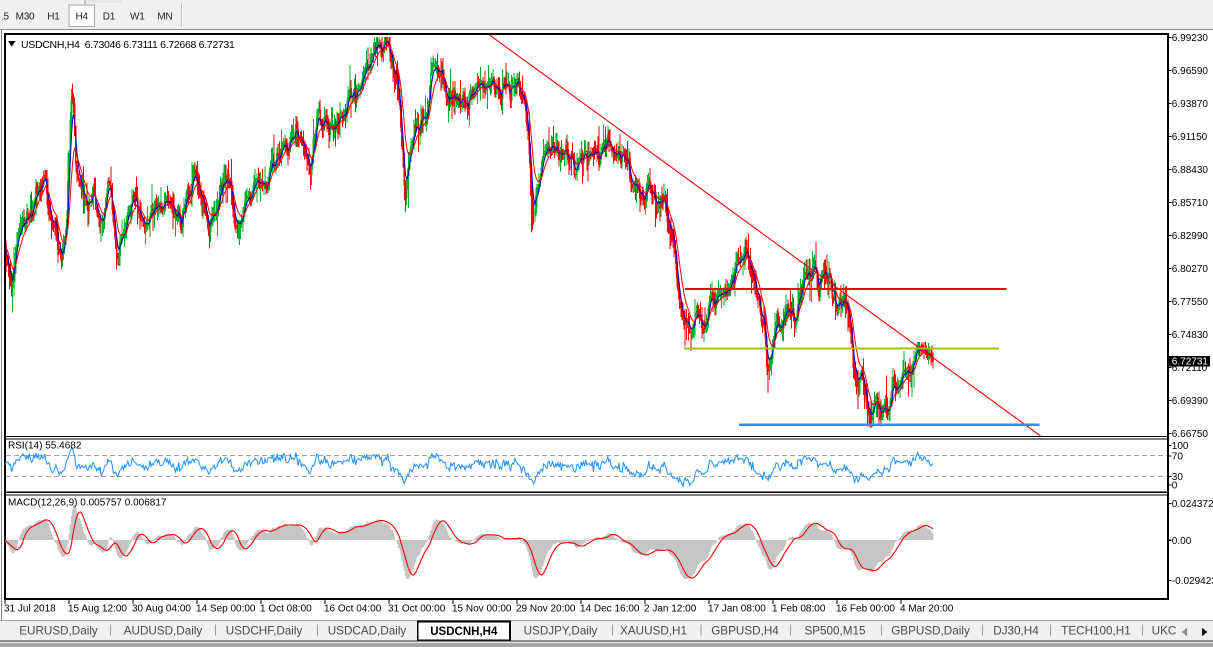 The width and height of the screenshot is (1213, 647). What do you see at coordinates (1190, 137) in the screenshot?
I see `svg-text: 6.91150` at bounding box center [1190, 137].